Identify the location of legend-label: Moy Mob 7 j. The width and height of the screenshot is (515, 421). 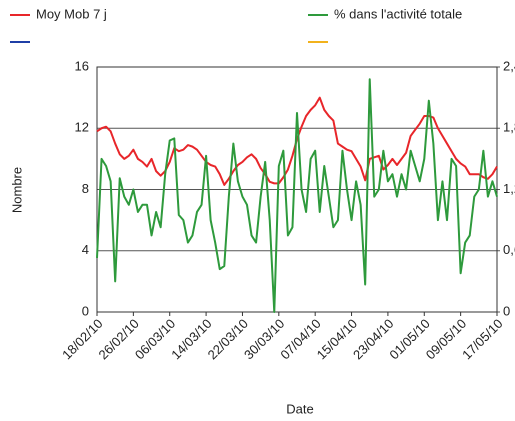
(71, 13).